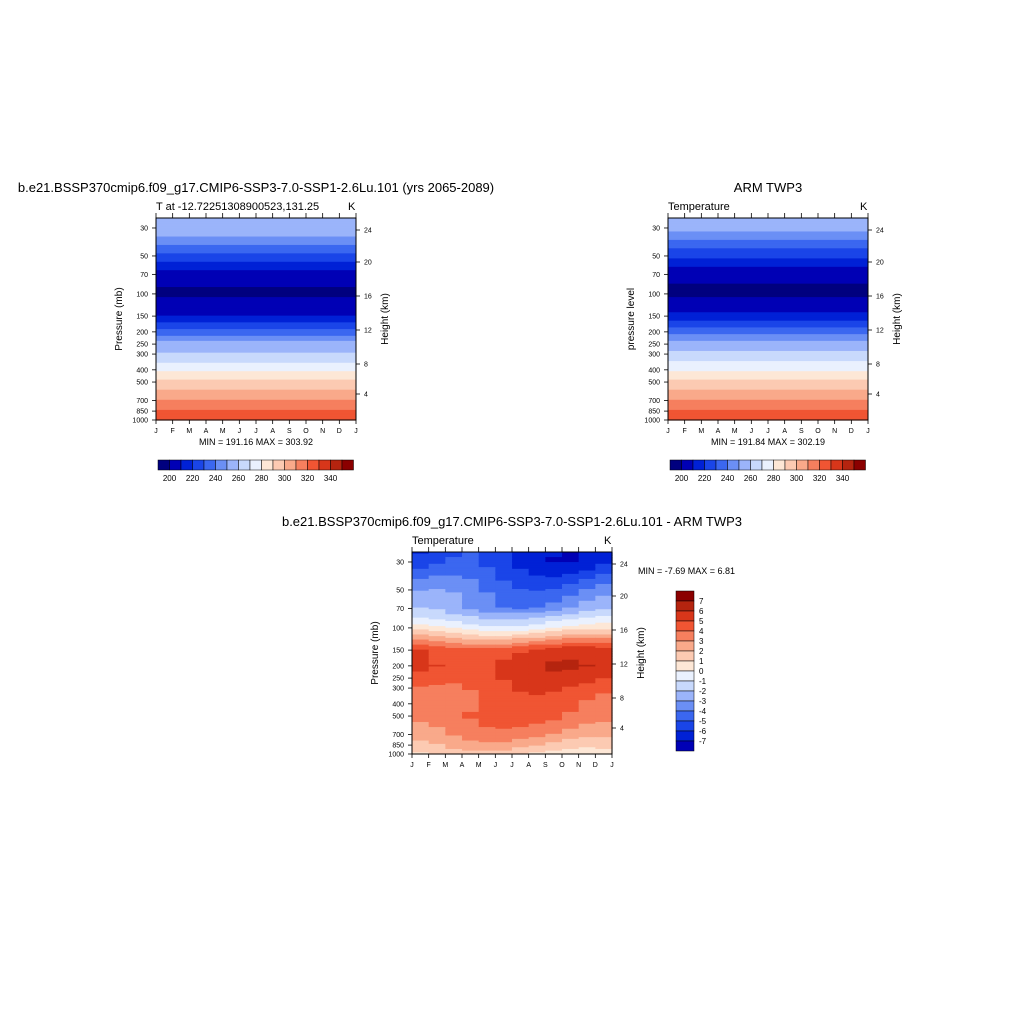  What do you see at coordinates (142, 383) in the screenshot?
I see `y-tick-label: 500` at bounding box center [142, 383].